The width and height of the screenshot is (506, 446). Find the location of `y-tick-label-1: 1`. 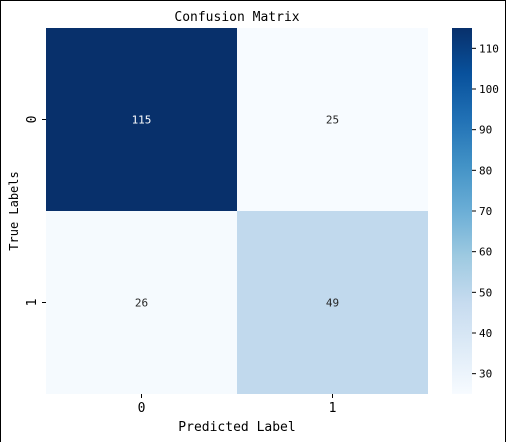

y-tick-label-1: 1 is located at coordinates (32, 303).